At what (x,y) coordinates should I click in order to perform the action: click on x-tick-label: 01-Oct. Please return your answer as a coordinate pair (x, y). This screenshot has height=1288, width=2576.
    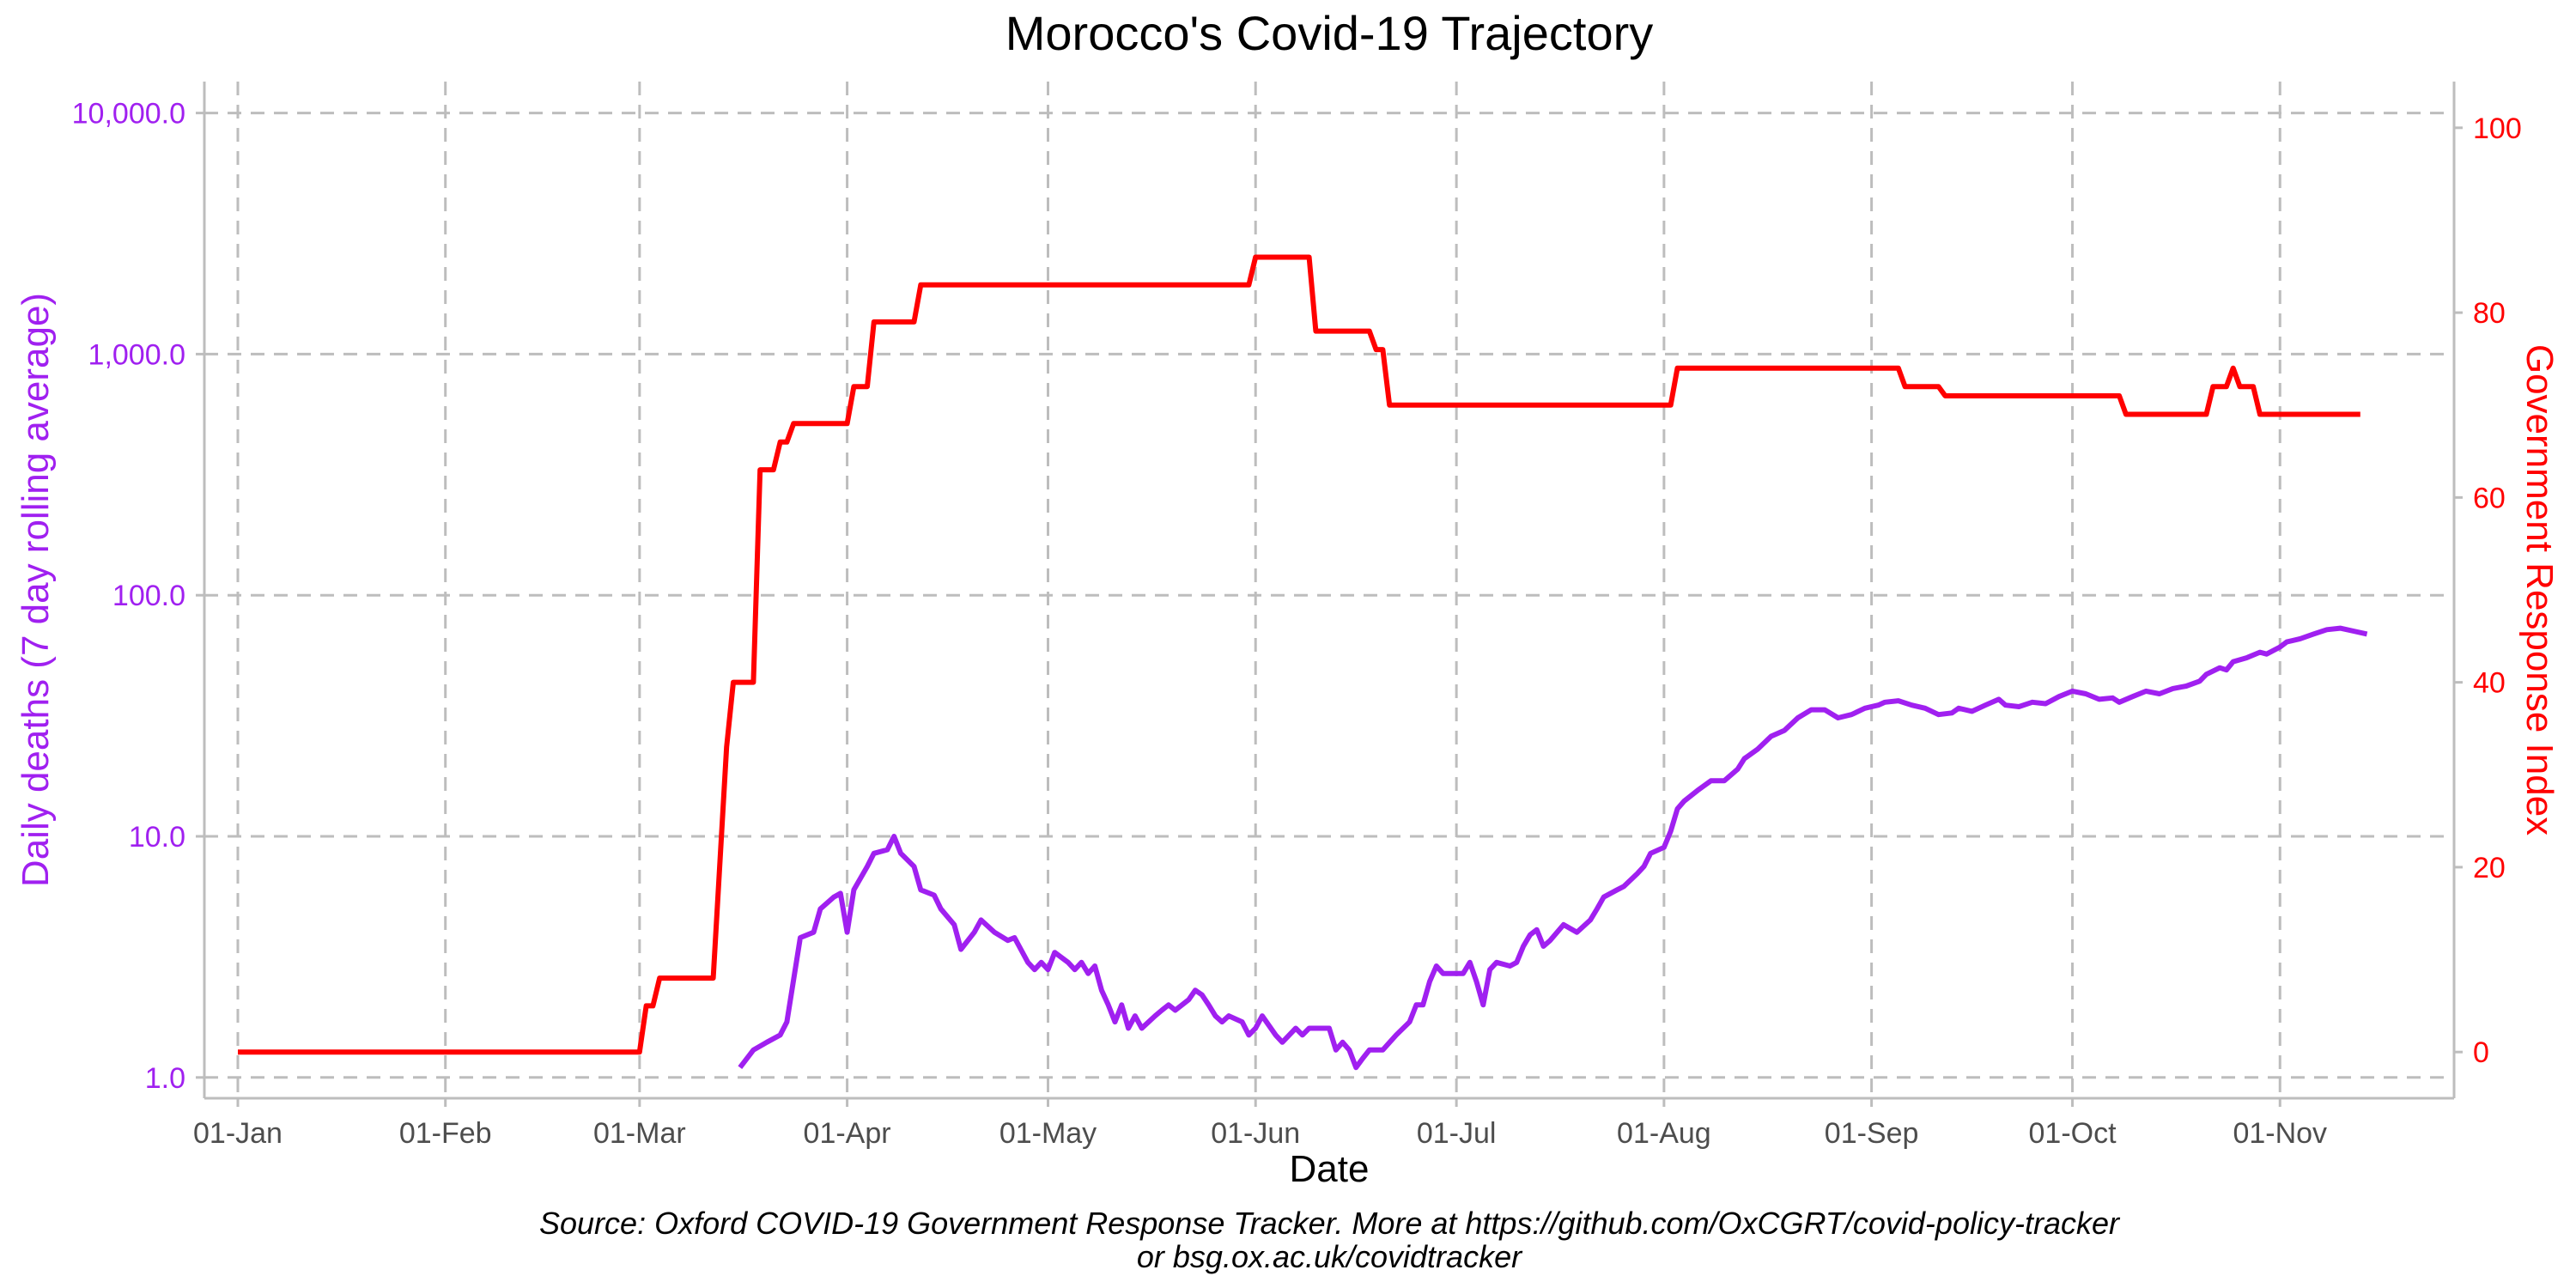
    Looking at the image, I should click on (2073, 1133).